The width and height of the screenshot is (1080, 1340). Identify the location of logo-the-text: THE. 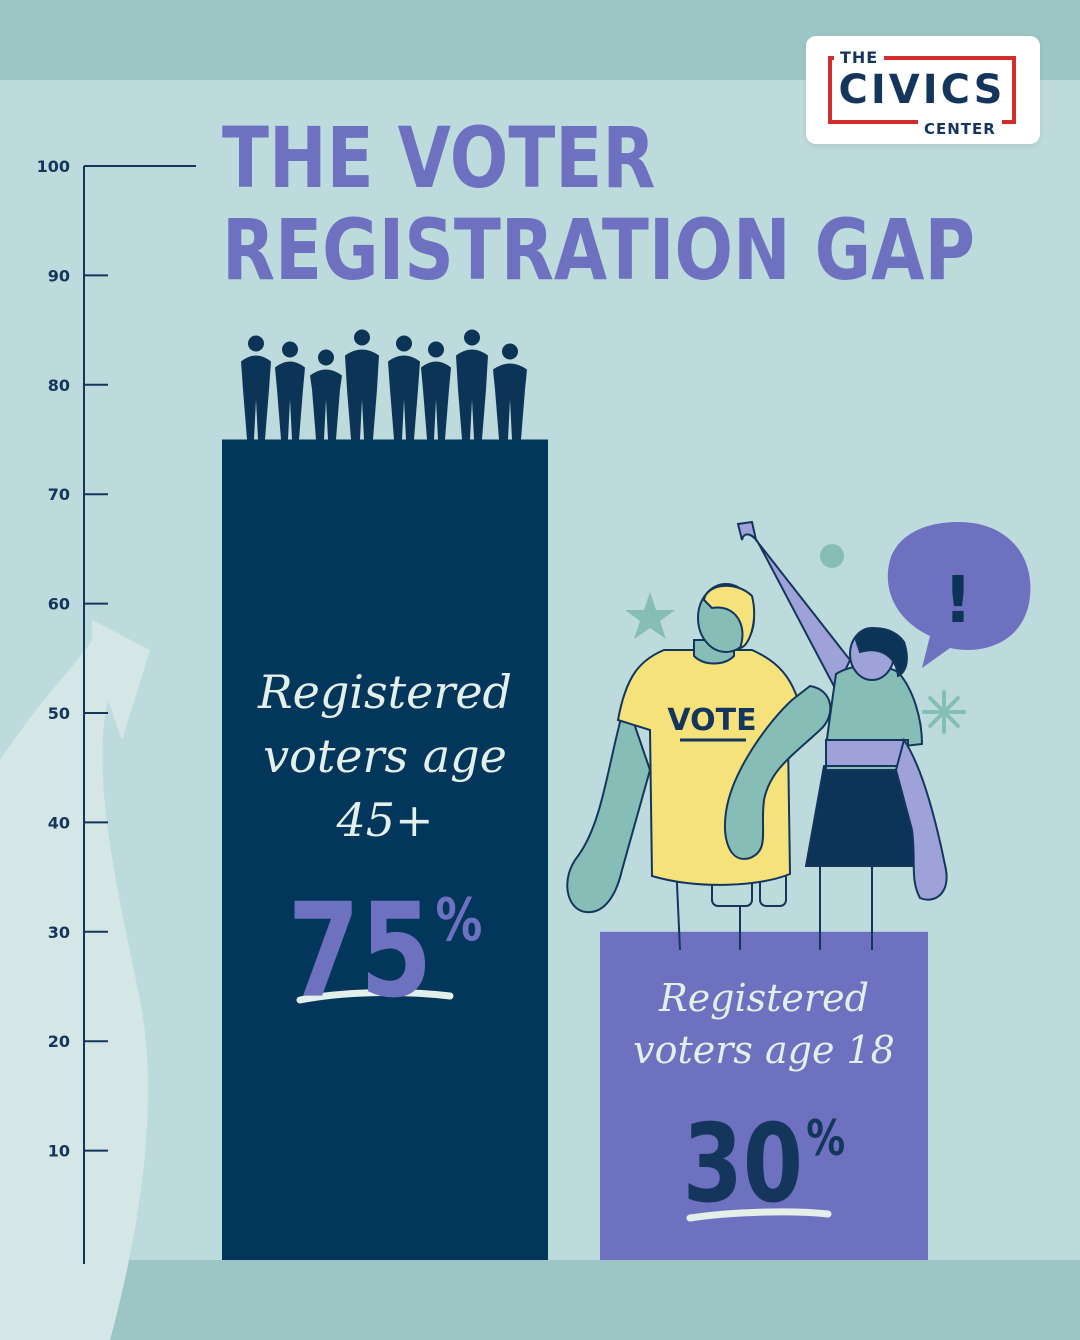
(859, 57).